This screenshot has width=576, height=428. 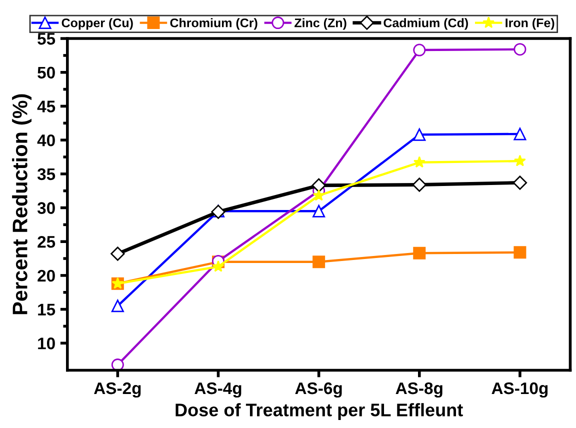 What do you see at coordinates (530, 24) in the screenshot?
I see `legend-label: Iron (Fe)` at bounding box center [530, 24].